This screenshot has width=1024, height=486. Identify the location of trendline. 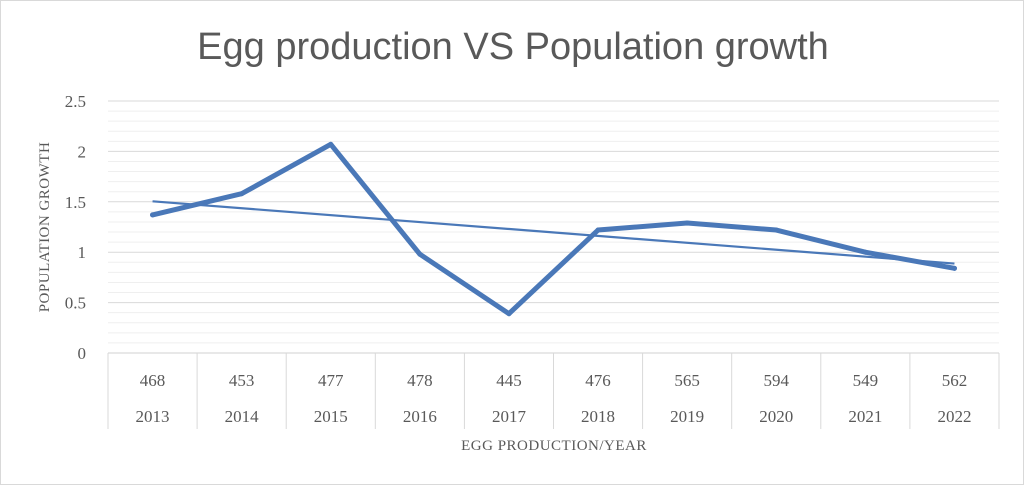
(553, 232).